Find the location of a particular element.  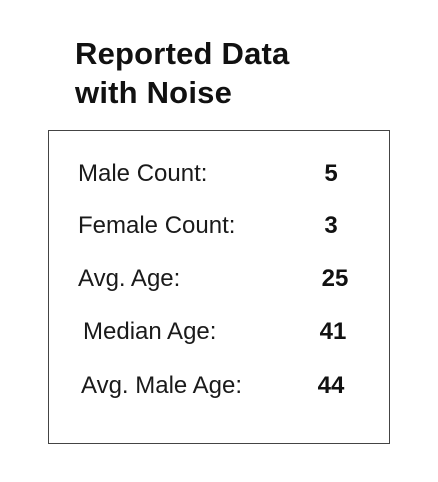

female-count-label: Female Count: is located at coordinates (156, 226).